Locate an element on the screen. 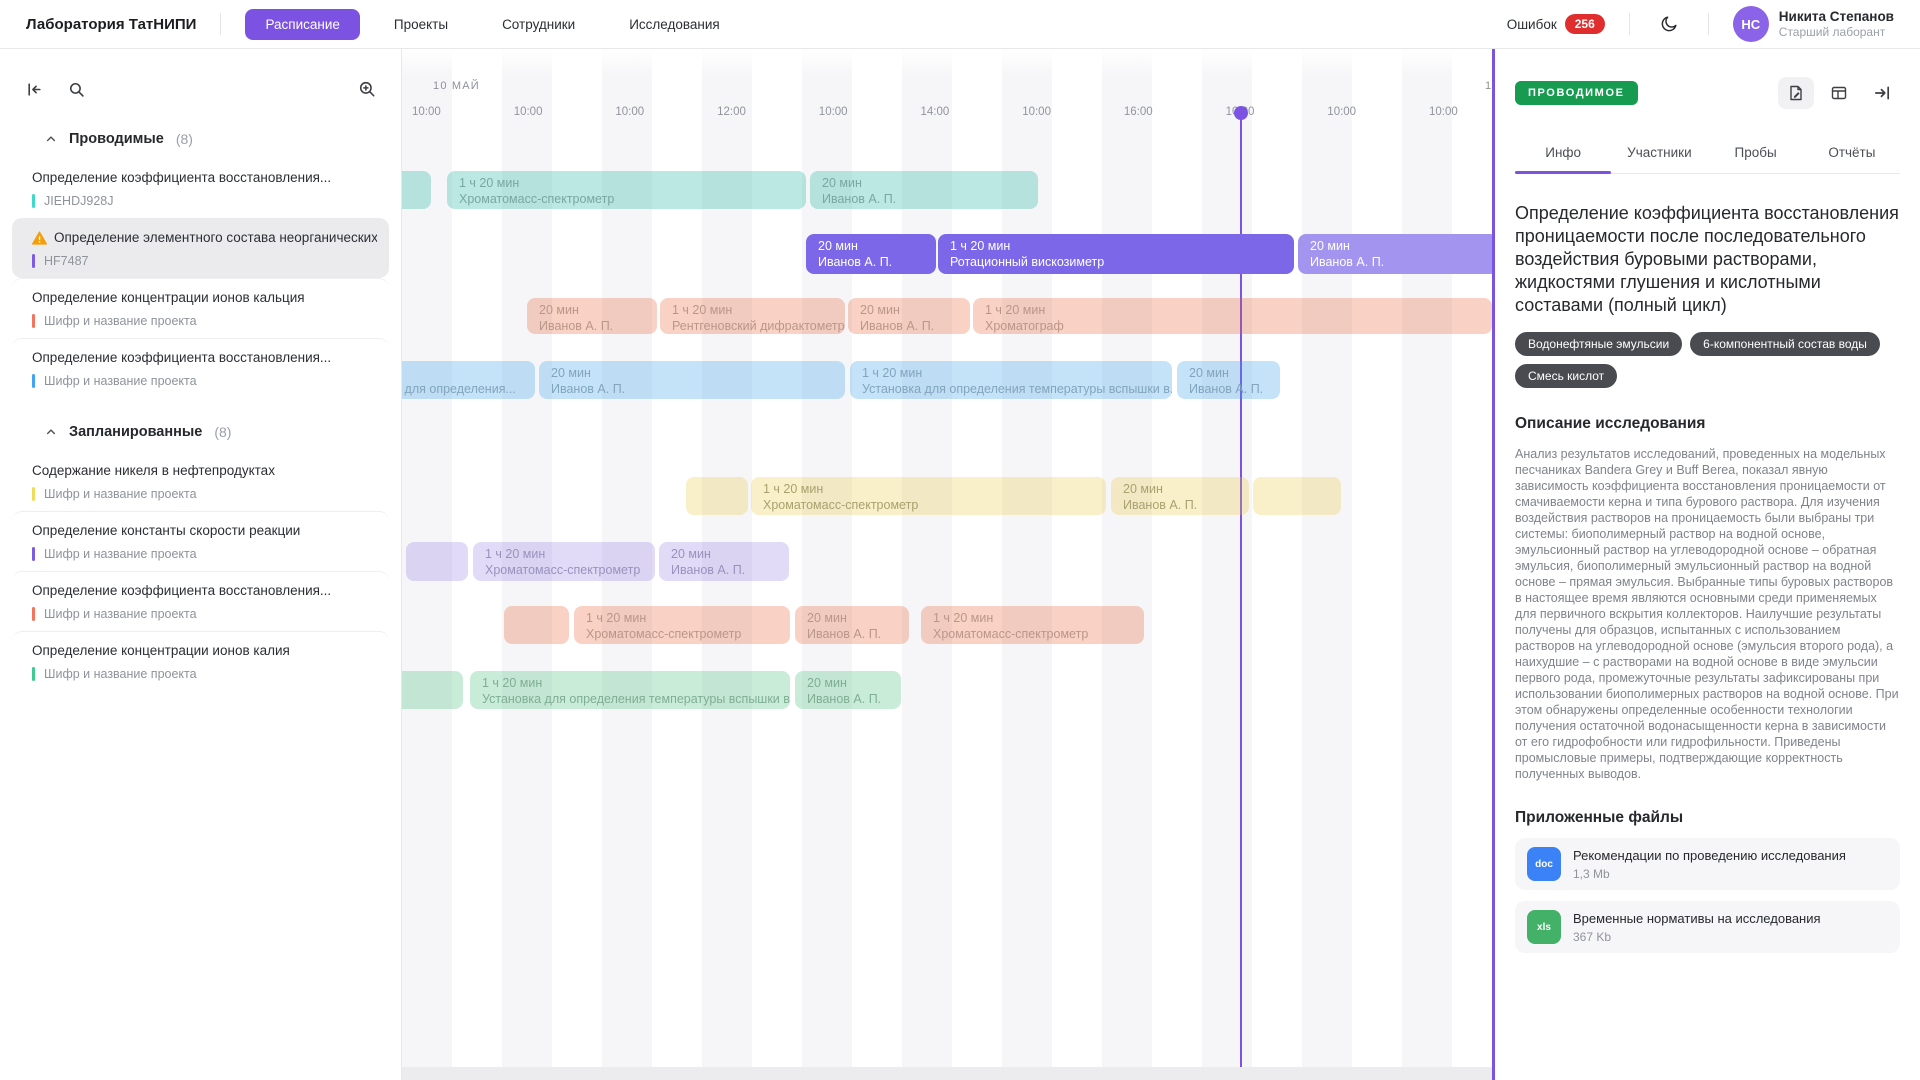 Image resolution: width=1920 pixels, height=1080 pixels. research-item-title: Определение концентрации ионов кальция is located at coordinates (168, 297).